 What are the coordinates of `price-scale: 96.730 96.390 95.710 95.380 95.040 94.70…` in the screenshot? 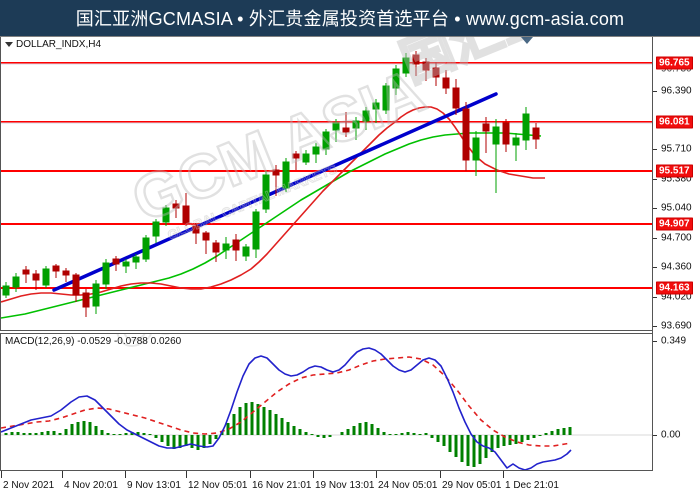 It's located at (676, 260).